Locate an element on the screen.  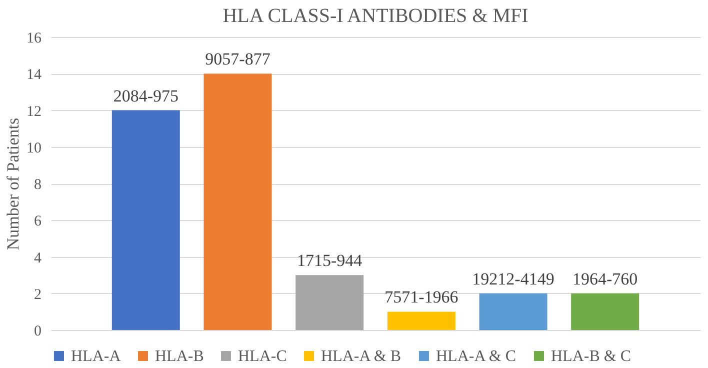
legend-label: HLA-A & B is located at coordinates (361, 356).